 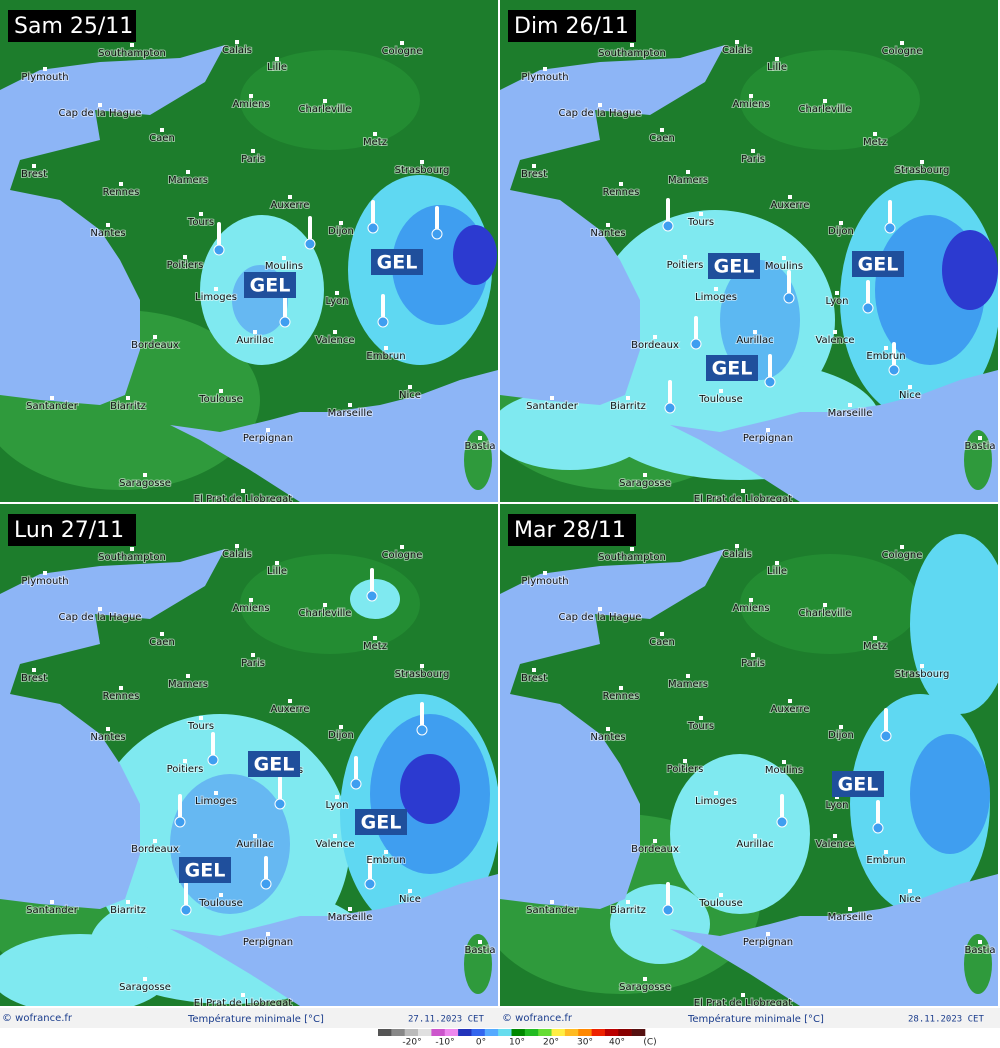 I want to click on panel-title: Sam 25/11, so click(x=73, y=26).